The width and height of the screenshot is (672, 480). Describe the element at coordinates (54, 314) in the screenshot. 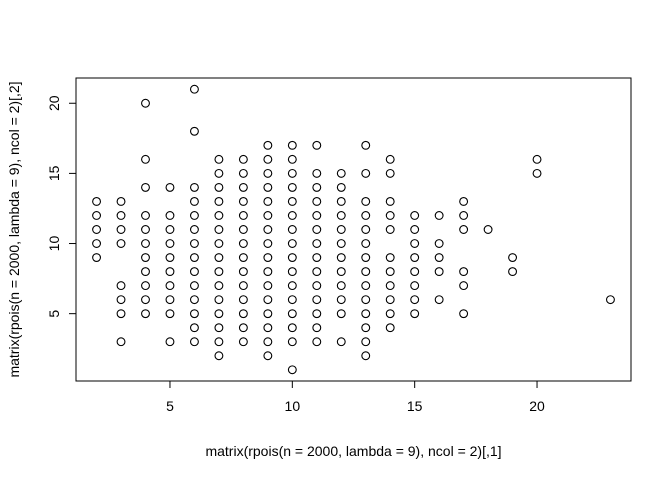

I see `y-tick-label: 5` at that location.